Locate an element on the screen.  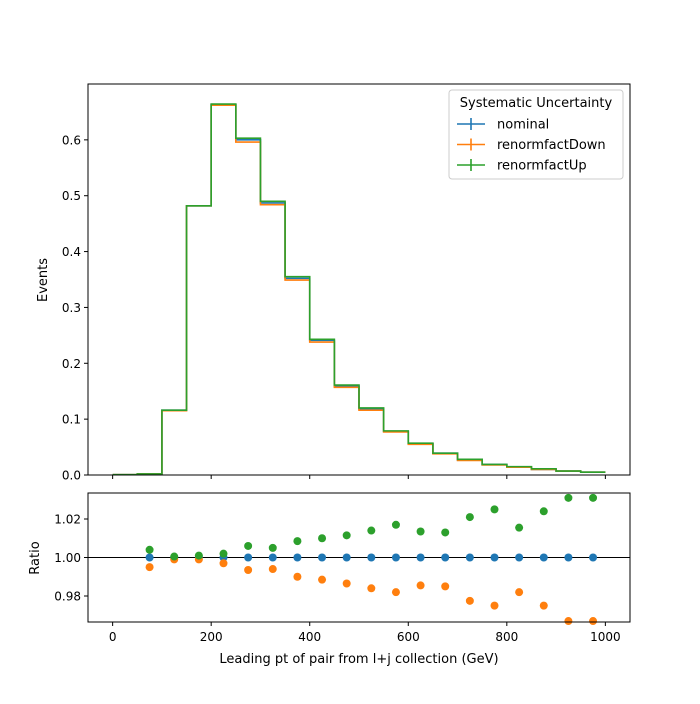
ratio-y-tick-label: 1.00 is located at coordinates (67, 558).